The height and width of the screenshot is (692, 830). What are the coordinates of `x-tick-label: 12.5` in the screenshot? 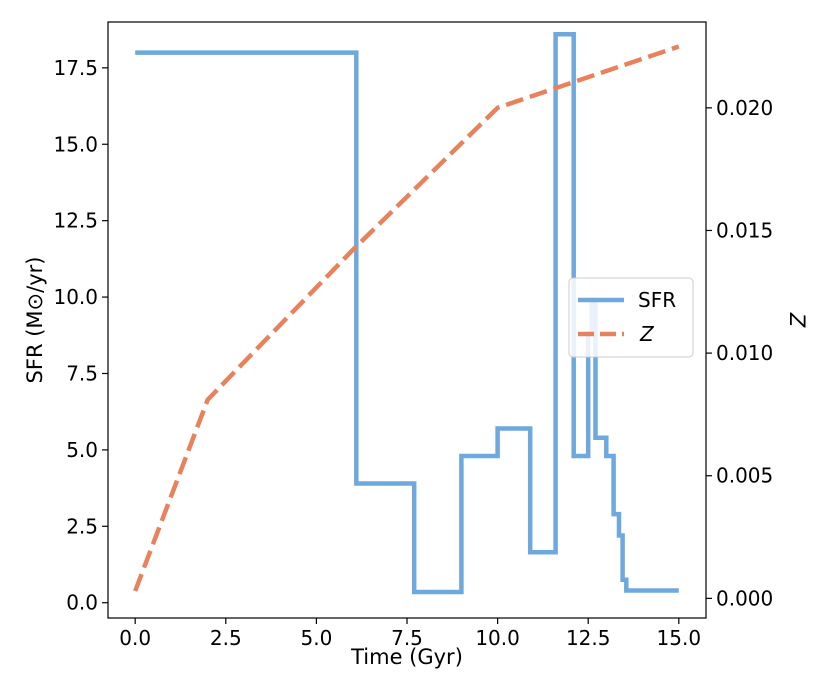 It's located at (588, 638).